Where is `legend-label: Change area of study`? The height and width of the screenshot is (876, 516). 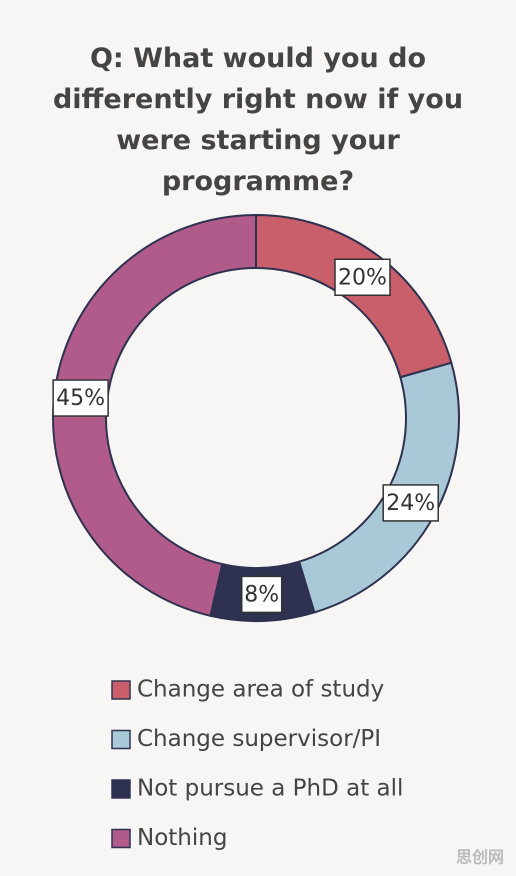 legend-label: Change area of study is located at coordinates (260, 690).